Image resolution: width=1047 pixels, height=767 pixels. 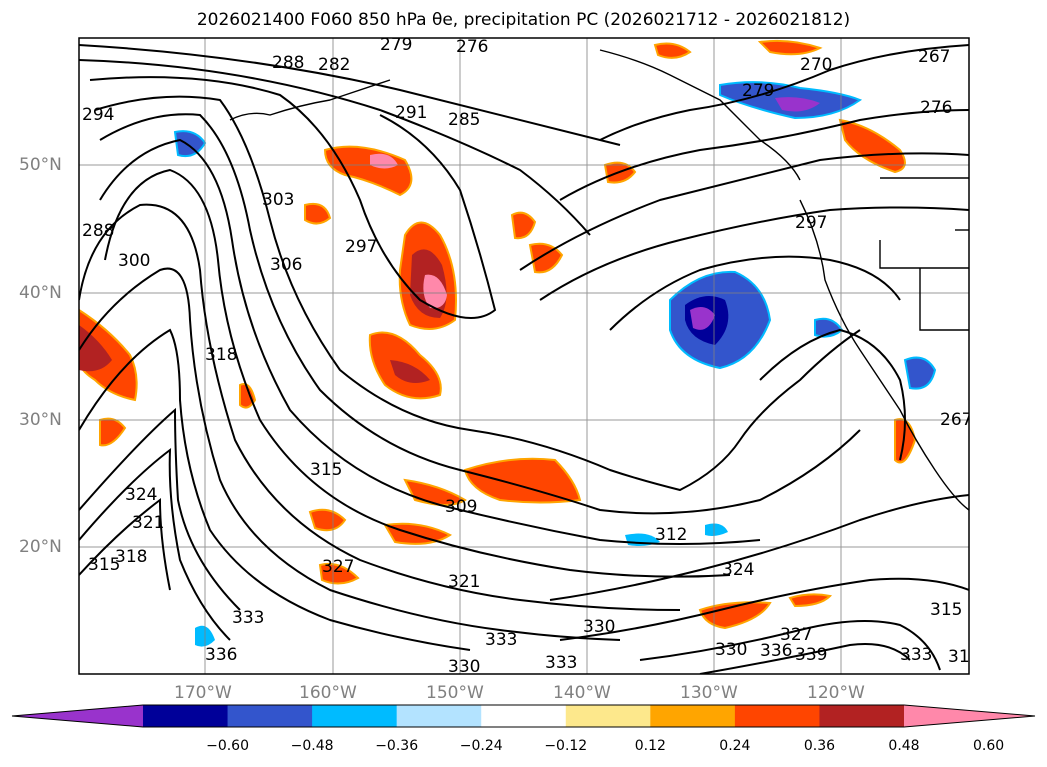 What do you see at coordinates (811, 655) in the screenshot?
I see `contour-label: 339` at bounding box center [811, 655].